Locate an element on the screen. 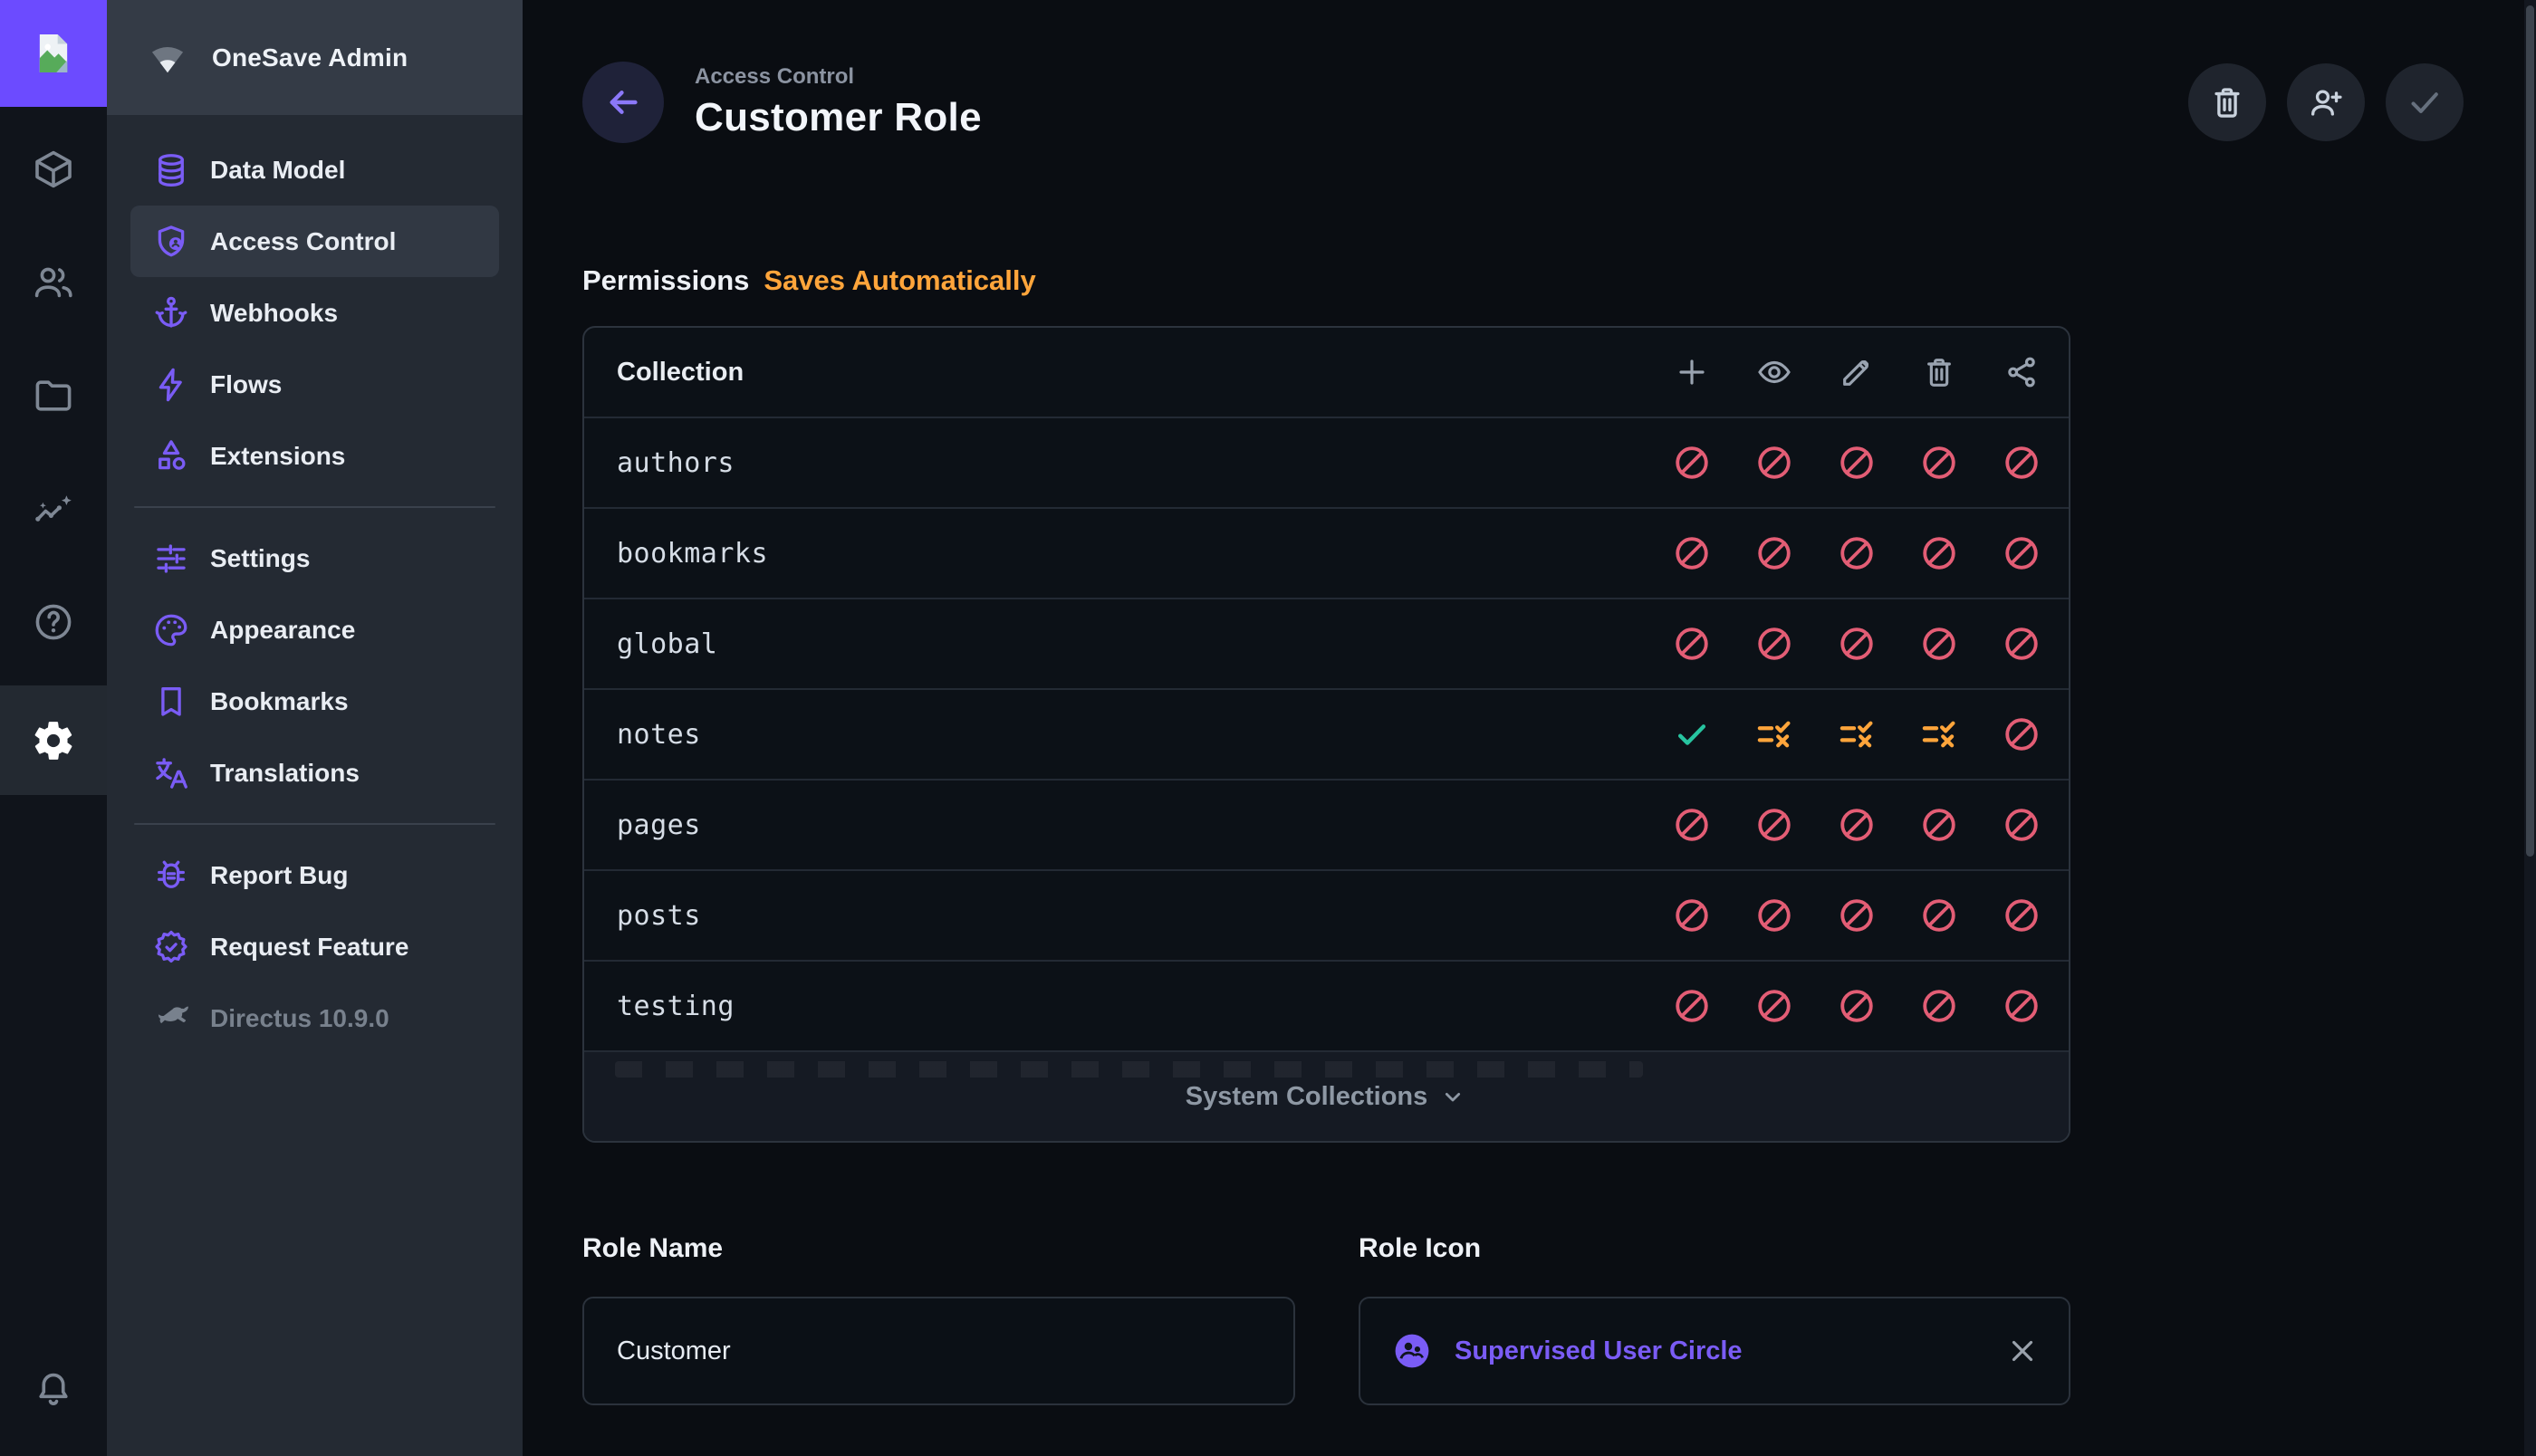 This screenshot has width=2536, height=1456. vertical-scrollbar is located at coordinates (2530, 728).